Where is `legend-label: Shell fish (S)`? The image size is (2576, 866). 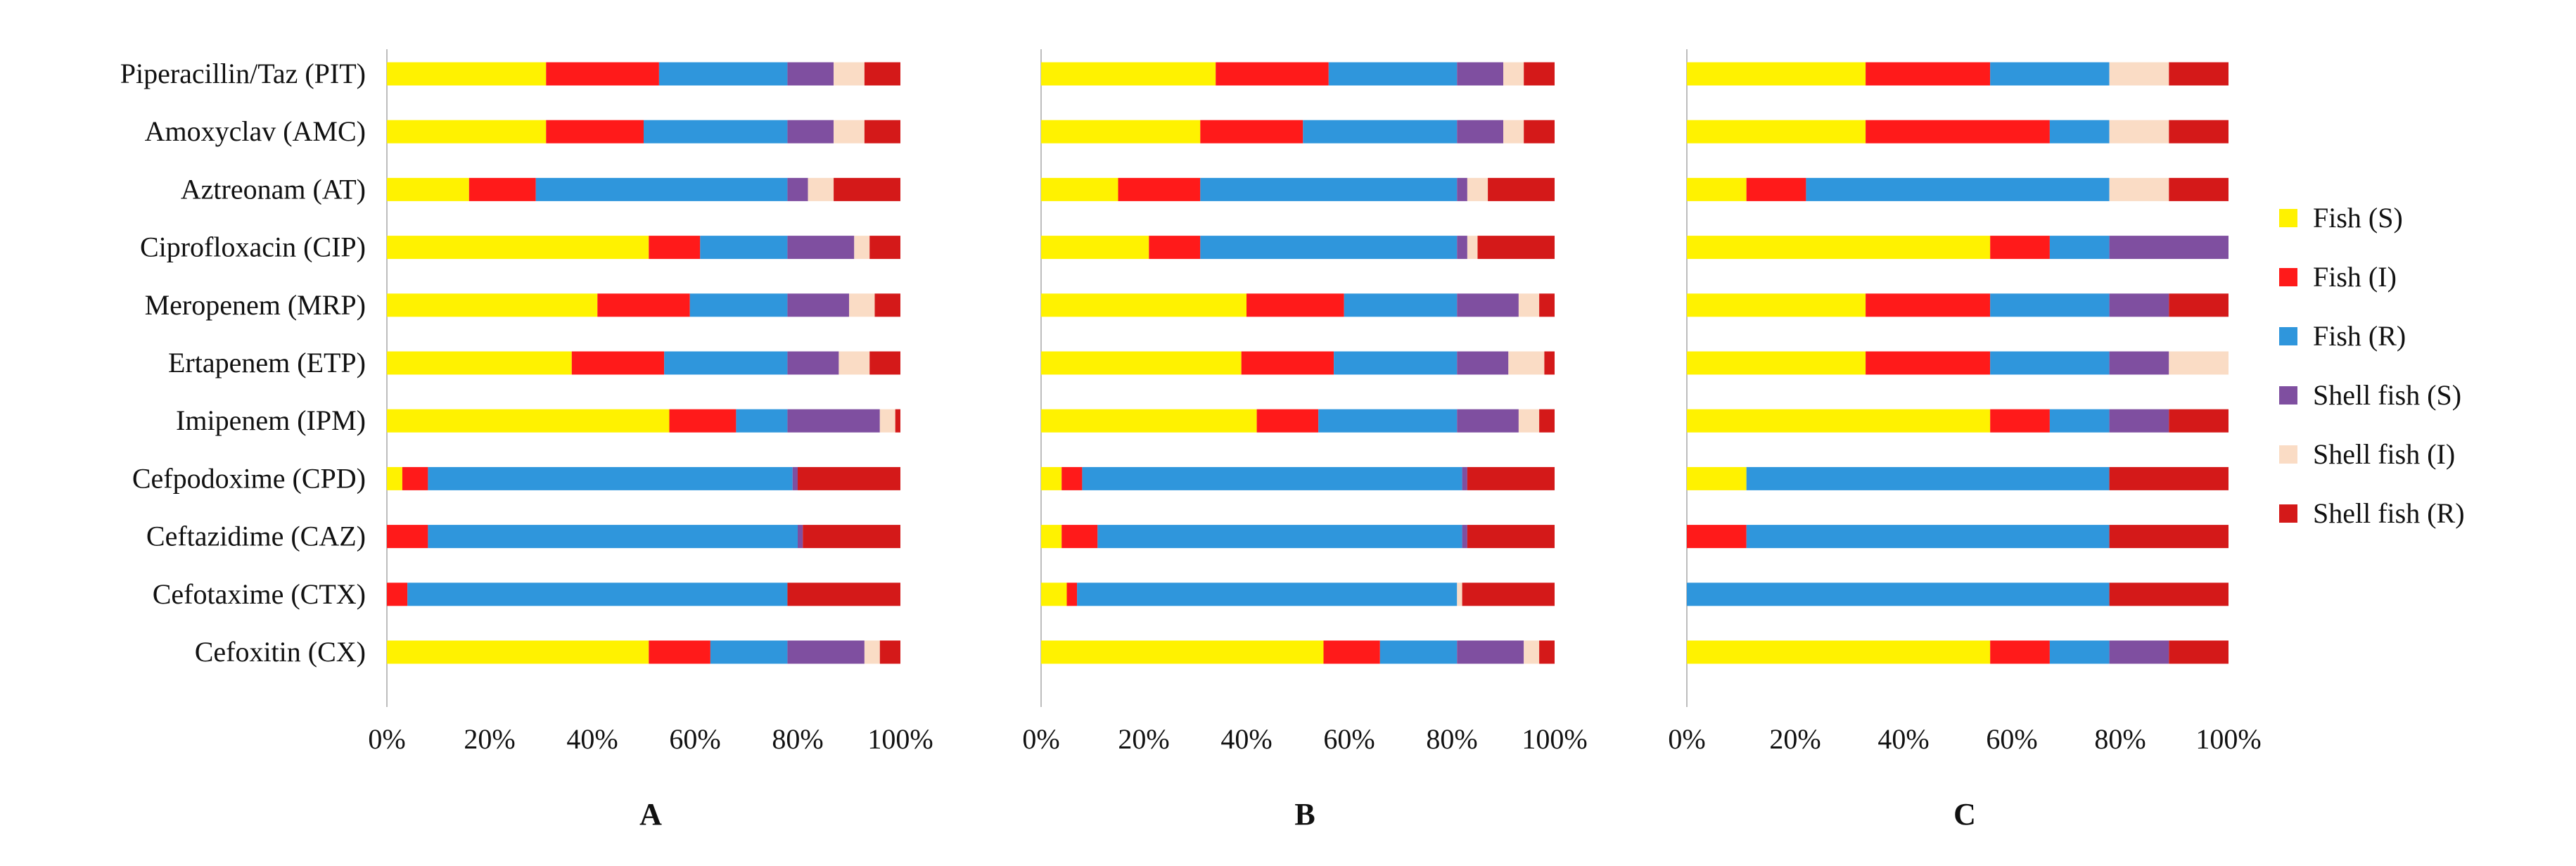
legend-label: Shell fish (S) is located at coordinates (2387, 395).